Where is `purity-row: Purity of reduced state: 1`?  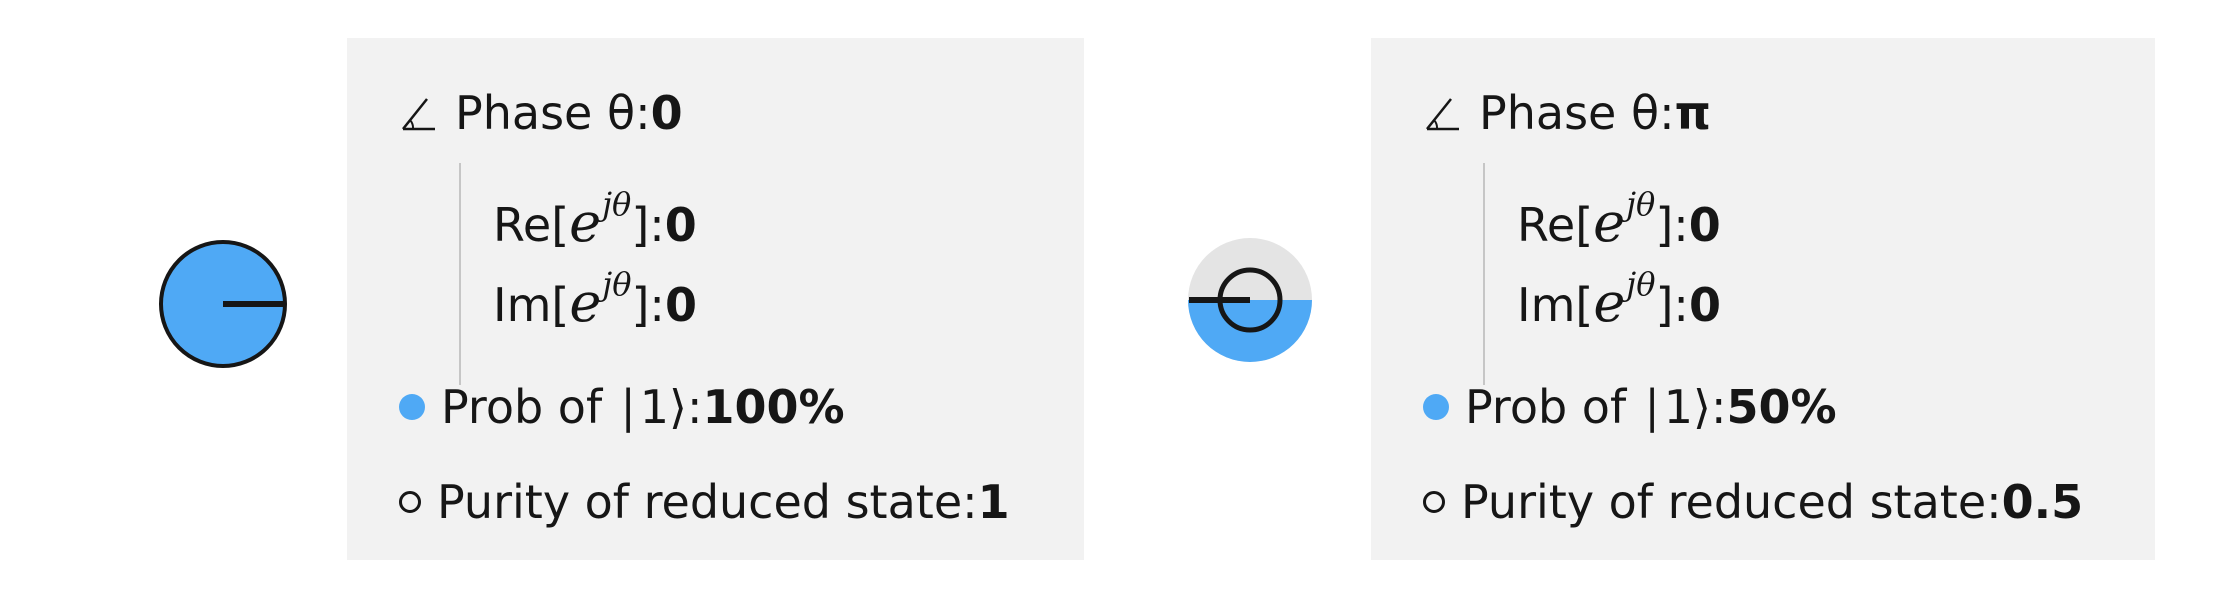
purity-row: Purity of reduced state: 1 is located at coordinates (704, 502).